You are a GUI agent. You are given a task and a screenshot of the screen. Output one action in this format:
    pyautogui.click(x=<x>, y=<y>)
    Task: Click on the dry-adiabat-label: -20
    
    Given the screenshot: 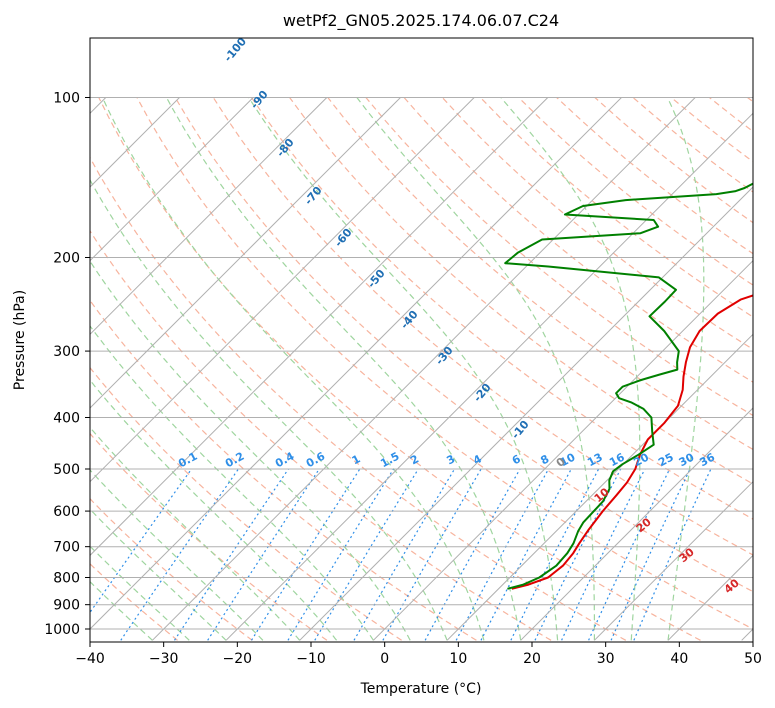 What is the action you would take?
    pyautogui.click(x=482, y=393)
    